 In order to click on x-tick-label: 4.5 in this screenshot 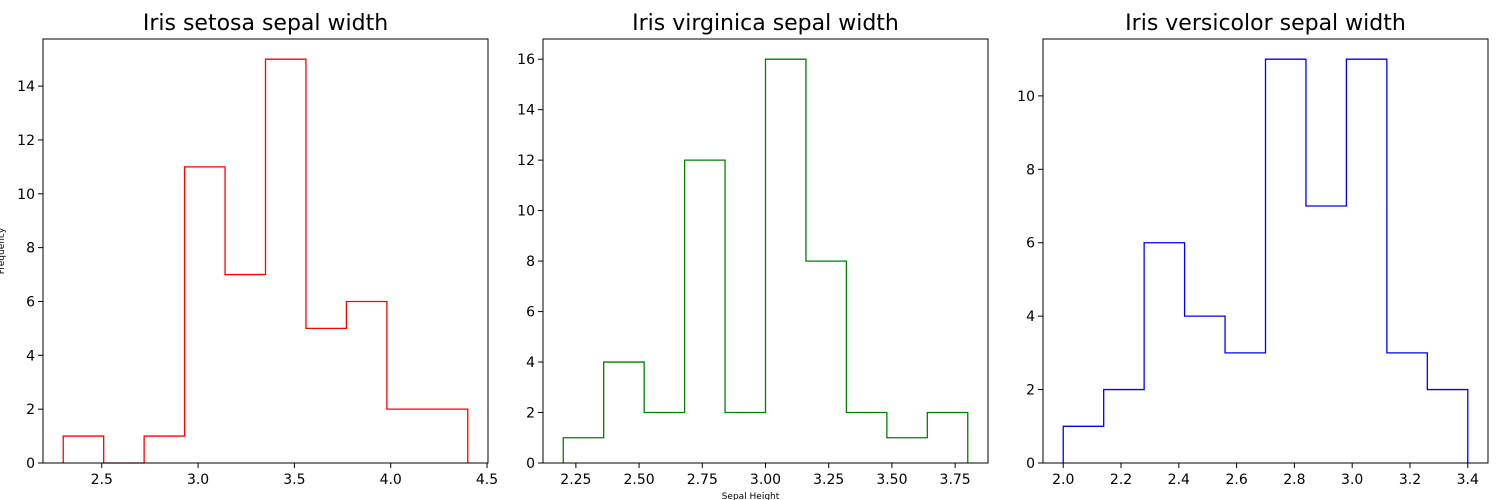, I will do `click(487, 480)`.